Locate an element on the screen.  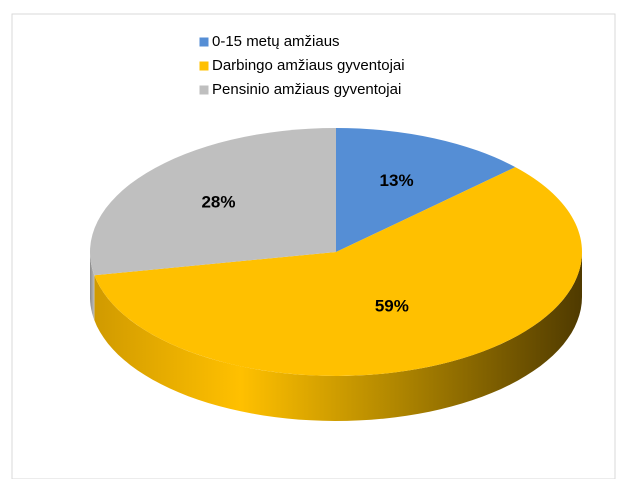
data-label: 59% is located at coordinates (392, 306).